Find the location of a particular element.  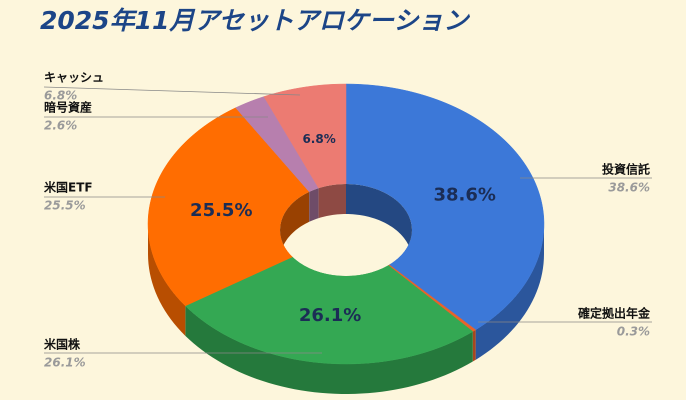

hole is located at coordinates (346, 230).